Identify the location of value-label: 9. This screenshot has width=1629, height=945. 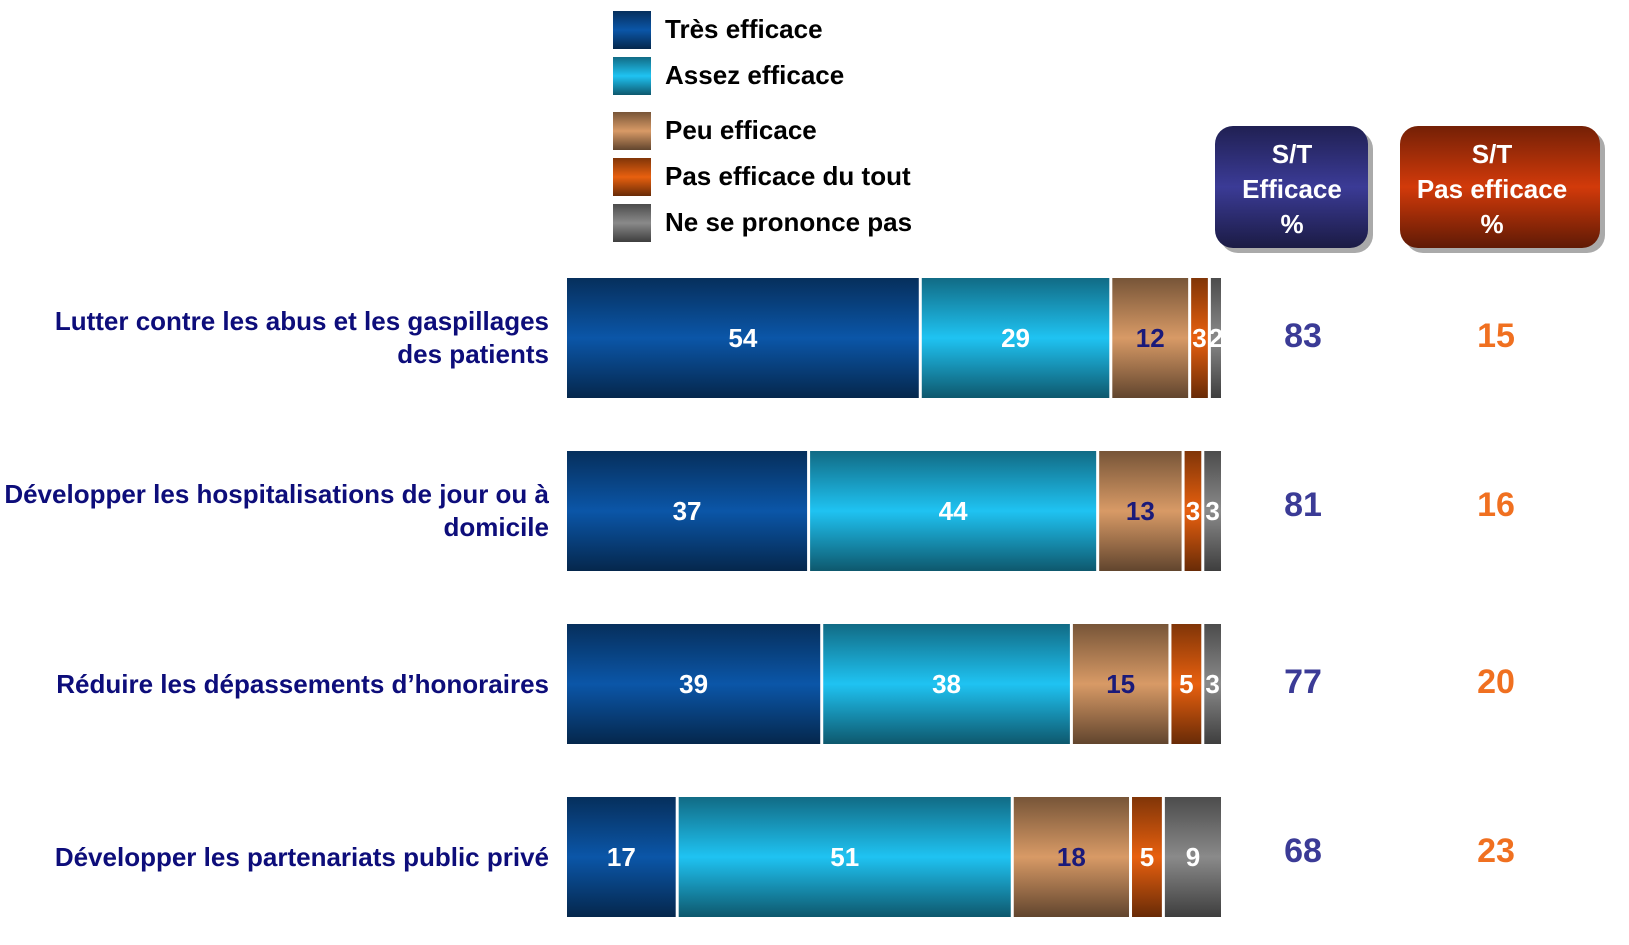
(1193, 857).